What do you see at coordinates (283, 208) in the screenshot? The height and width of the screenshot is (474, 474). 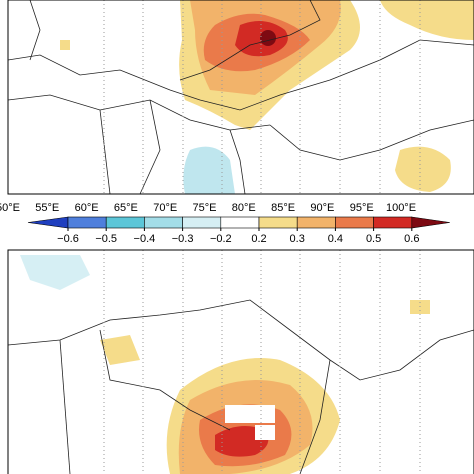 I see `lon-label: 85°E` at bounding box center [283, 208].